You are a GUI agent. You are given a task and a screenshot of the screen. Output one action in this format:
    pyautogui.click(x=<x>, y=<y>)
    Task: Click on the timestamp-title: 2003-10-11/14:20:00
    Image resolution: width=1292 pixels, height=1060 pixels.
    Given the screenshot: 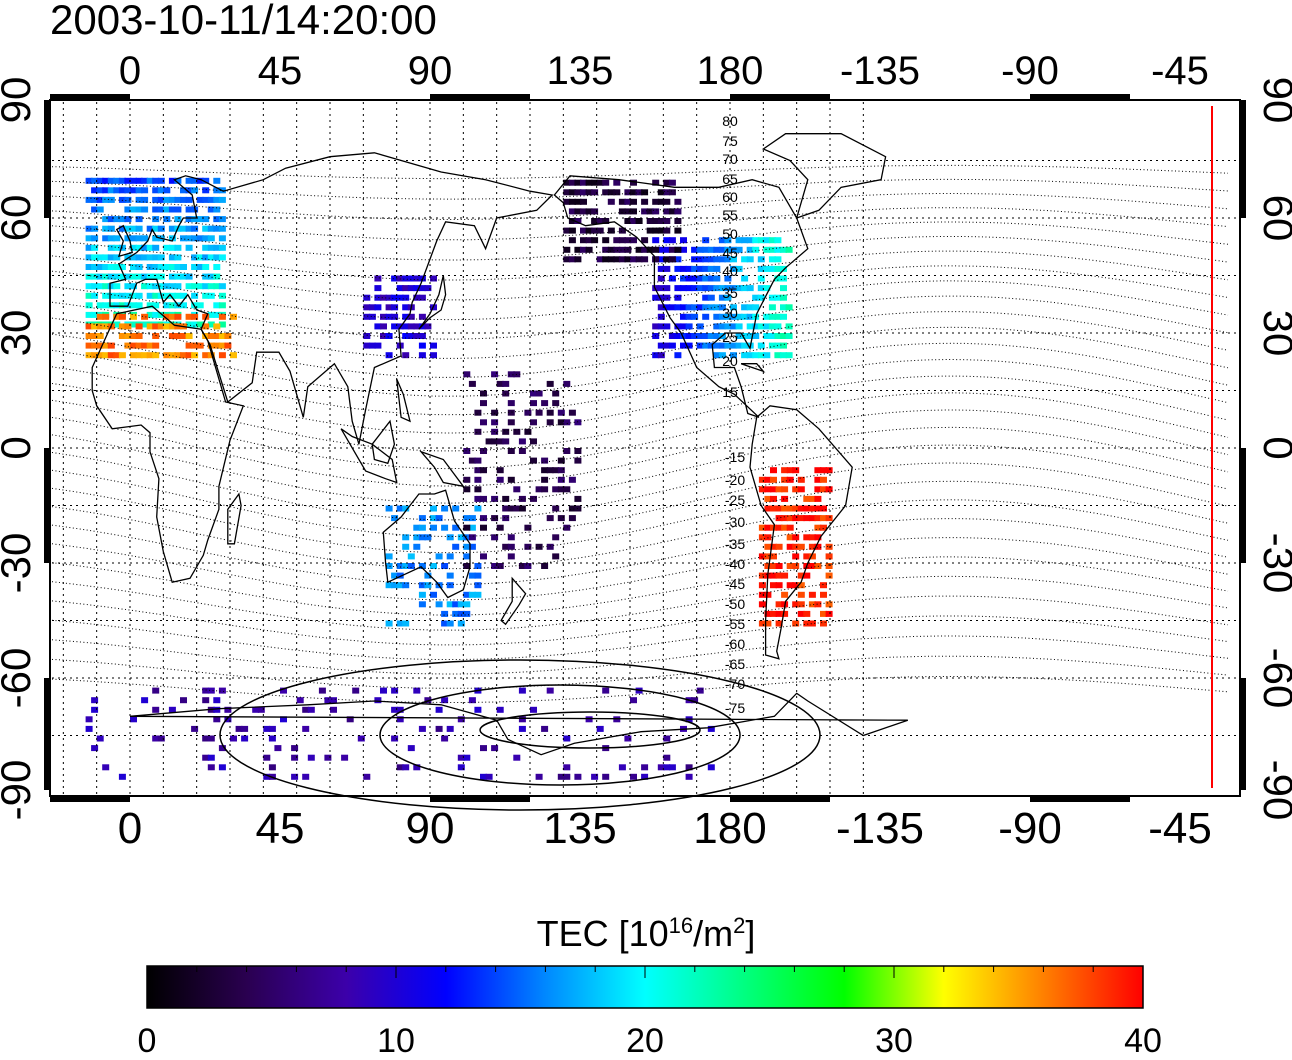 What is the action you would take?
    pyautogui.click(x=243, y=21)
    